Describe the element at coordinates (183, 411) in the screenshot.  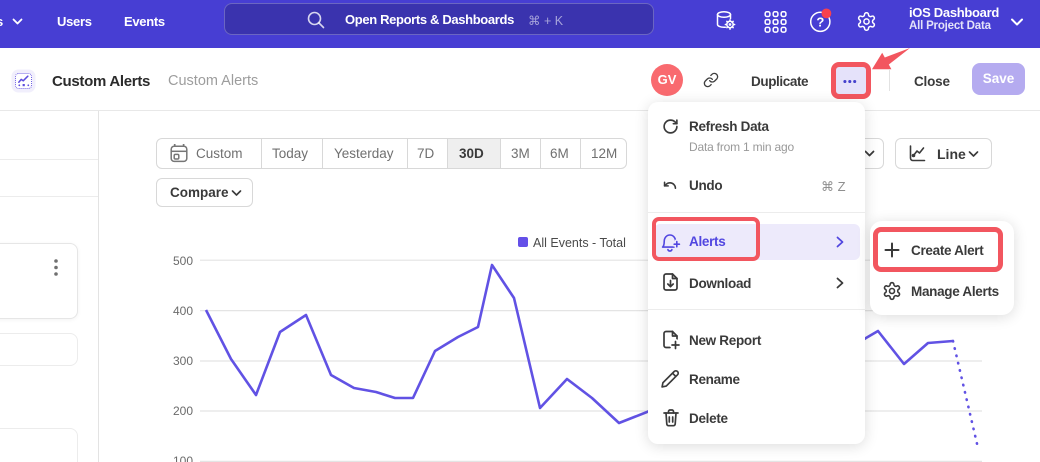
I see `svg-text: 200` at that location.